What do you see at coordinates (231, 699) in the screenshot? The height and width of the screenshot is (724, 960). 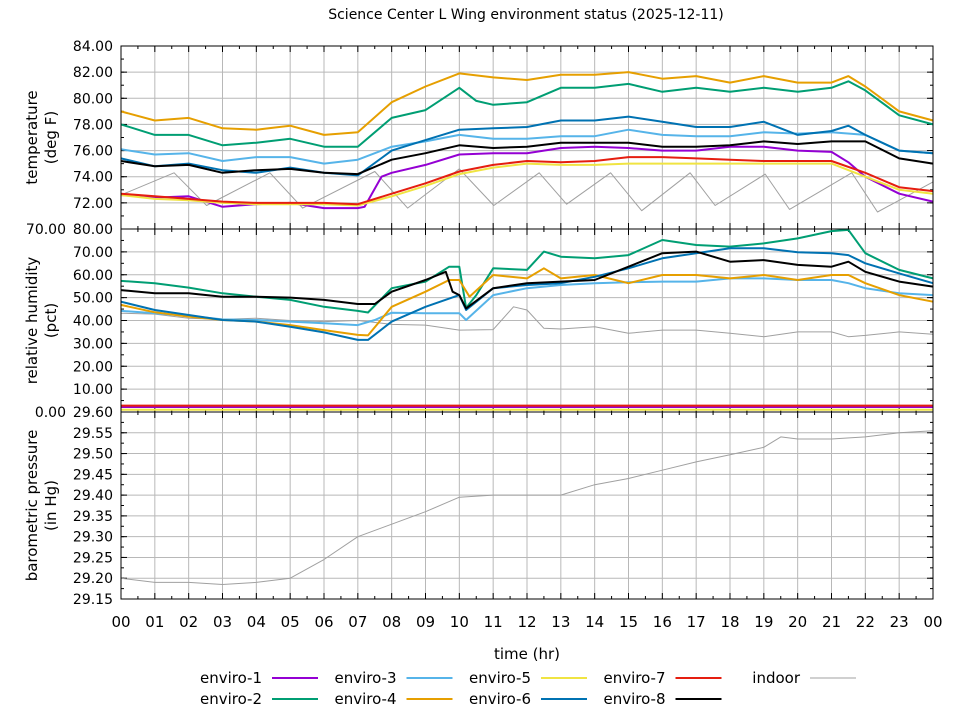 I see `legend-label: enviro-2` at bounding box center [231, 699].